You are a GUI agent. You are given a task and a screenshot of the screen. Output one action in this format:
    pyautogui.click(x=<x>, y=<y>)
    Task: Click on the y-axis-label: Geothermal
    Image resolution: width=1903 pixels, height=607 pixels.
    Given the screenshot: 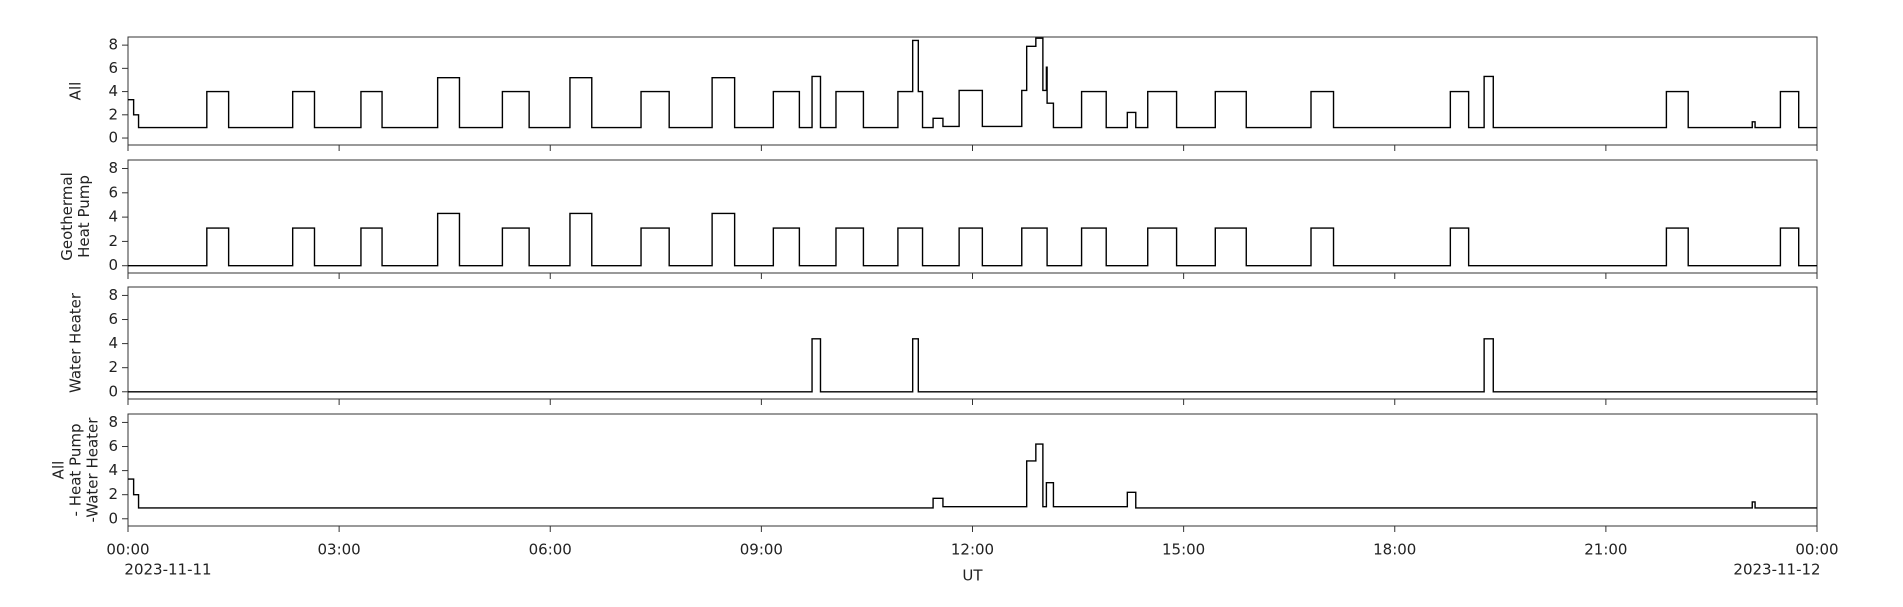 What is the action you would take?
    pyautogui.click(x=67, y=216)
    